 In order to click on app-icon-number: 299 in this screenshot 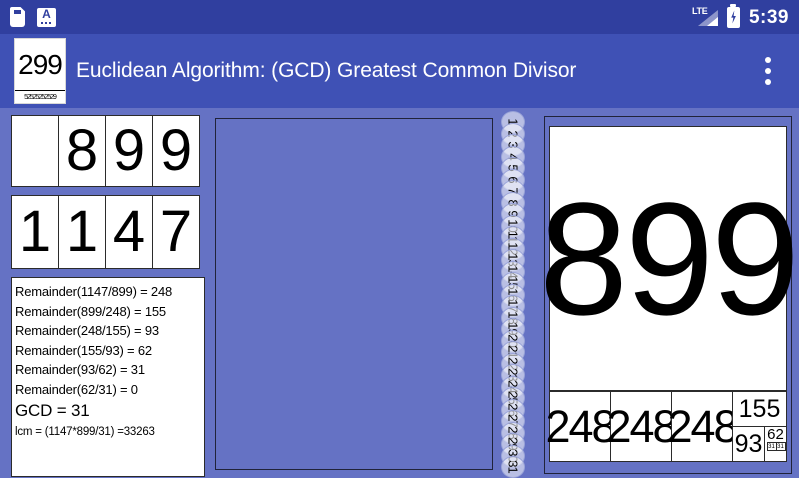, I will do `click(40, 64)`.